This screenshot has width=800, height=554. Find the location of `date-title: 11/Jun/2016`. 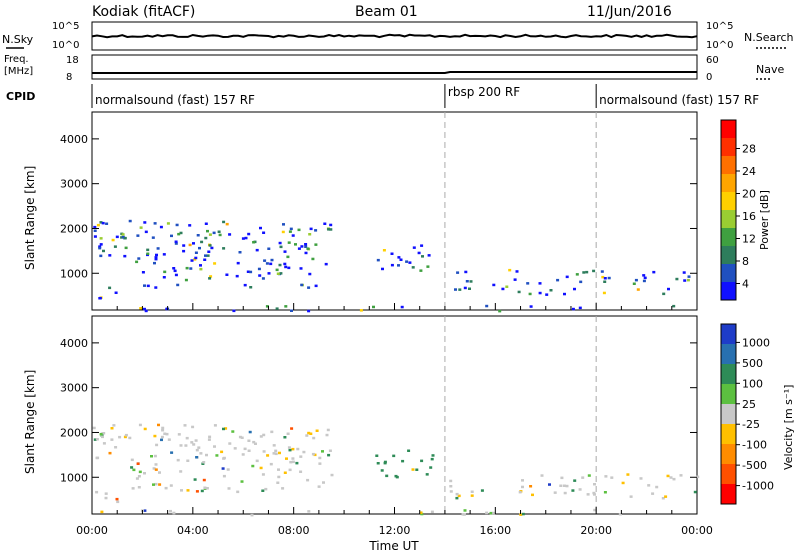

date-title: 11/Jun/2016 is located at coordinates (629, 12).